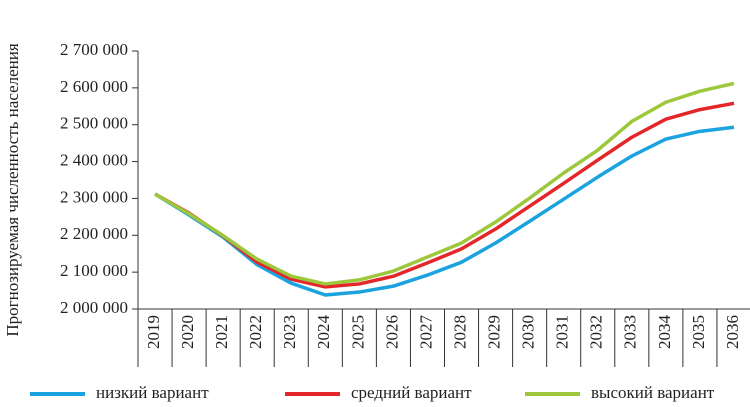 The height and width of the screenshot is (407, 750). Describe the element at coordinates (94, 86) in the screenshot. I see `y-tick-label: 2 600 000` at that location.